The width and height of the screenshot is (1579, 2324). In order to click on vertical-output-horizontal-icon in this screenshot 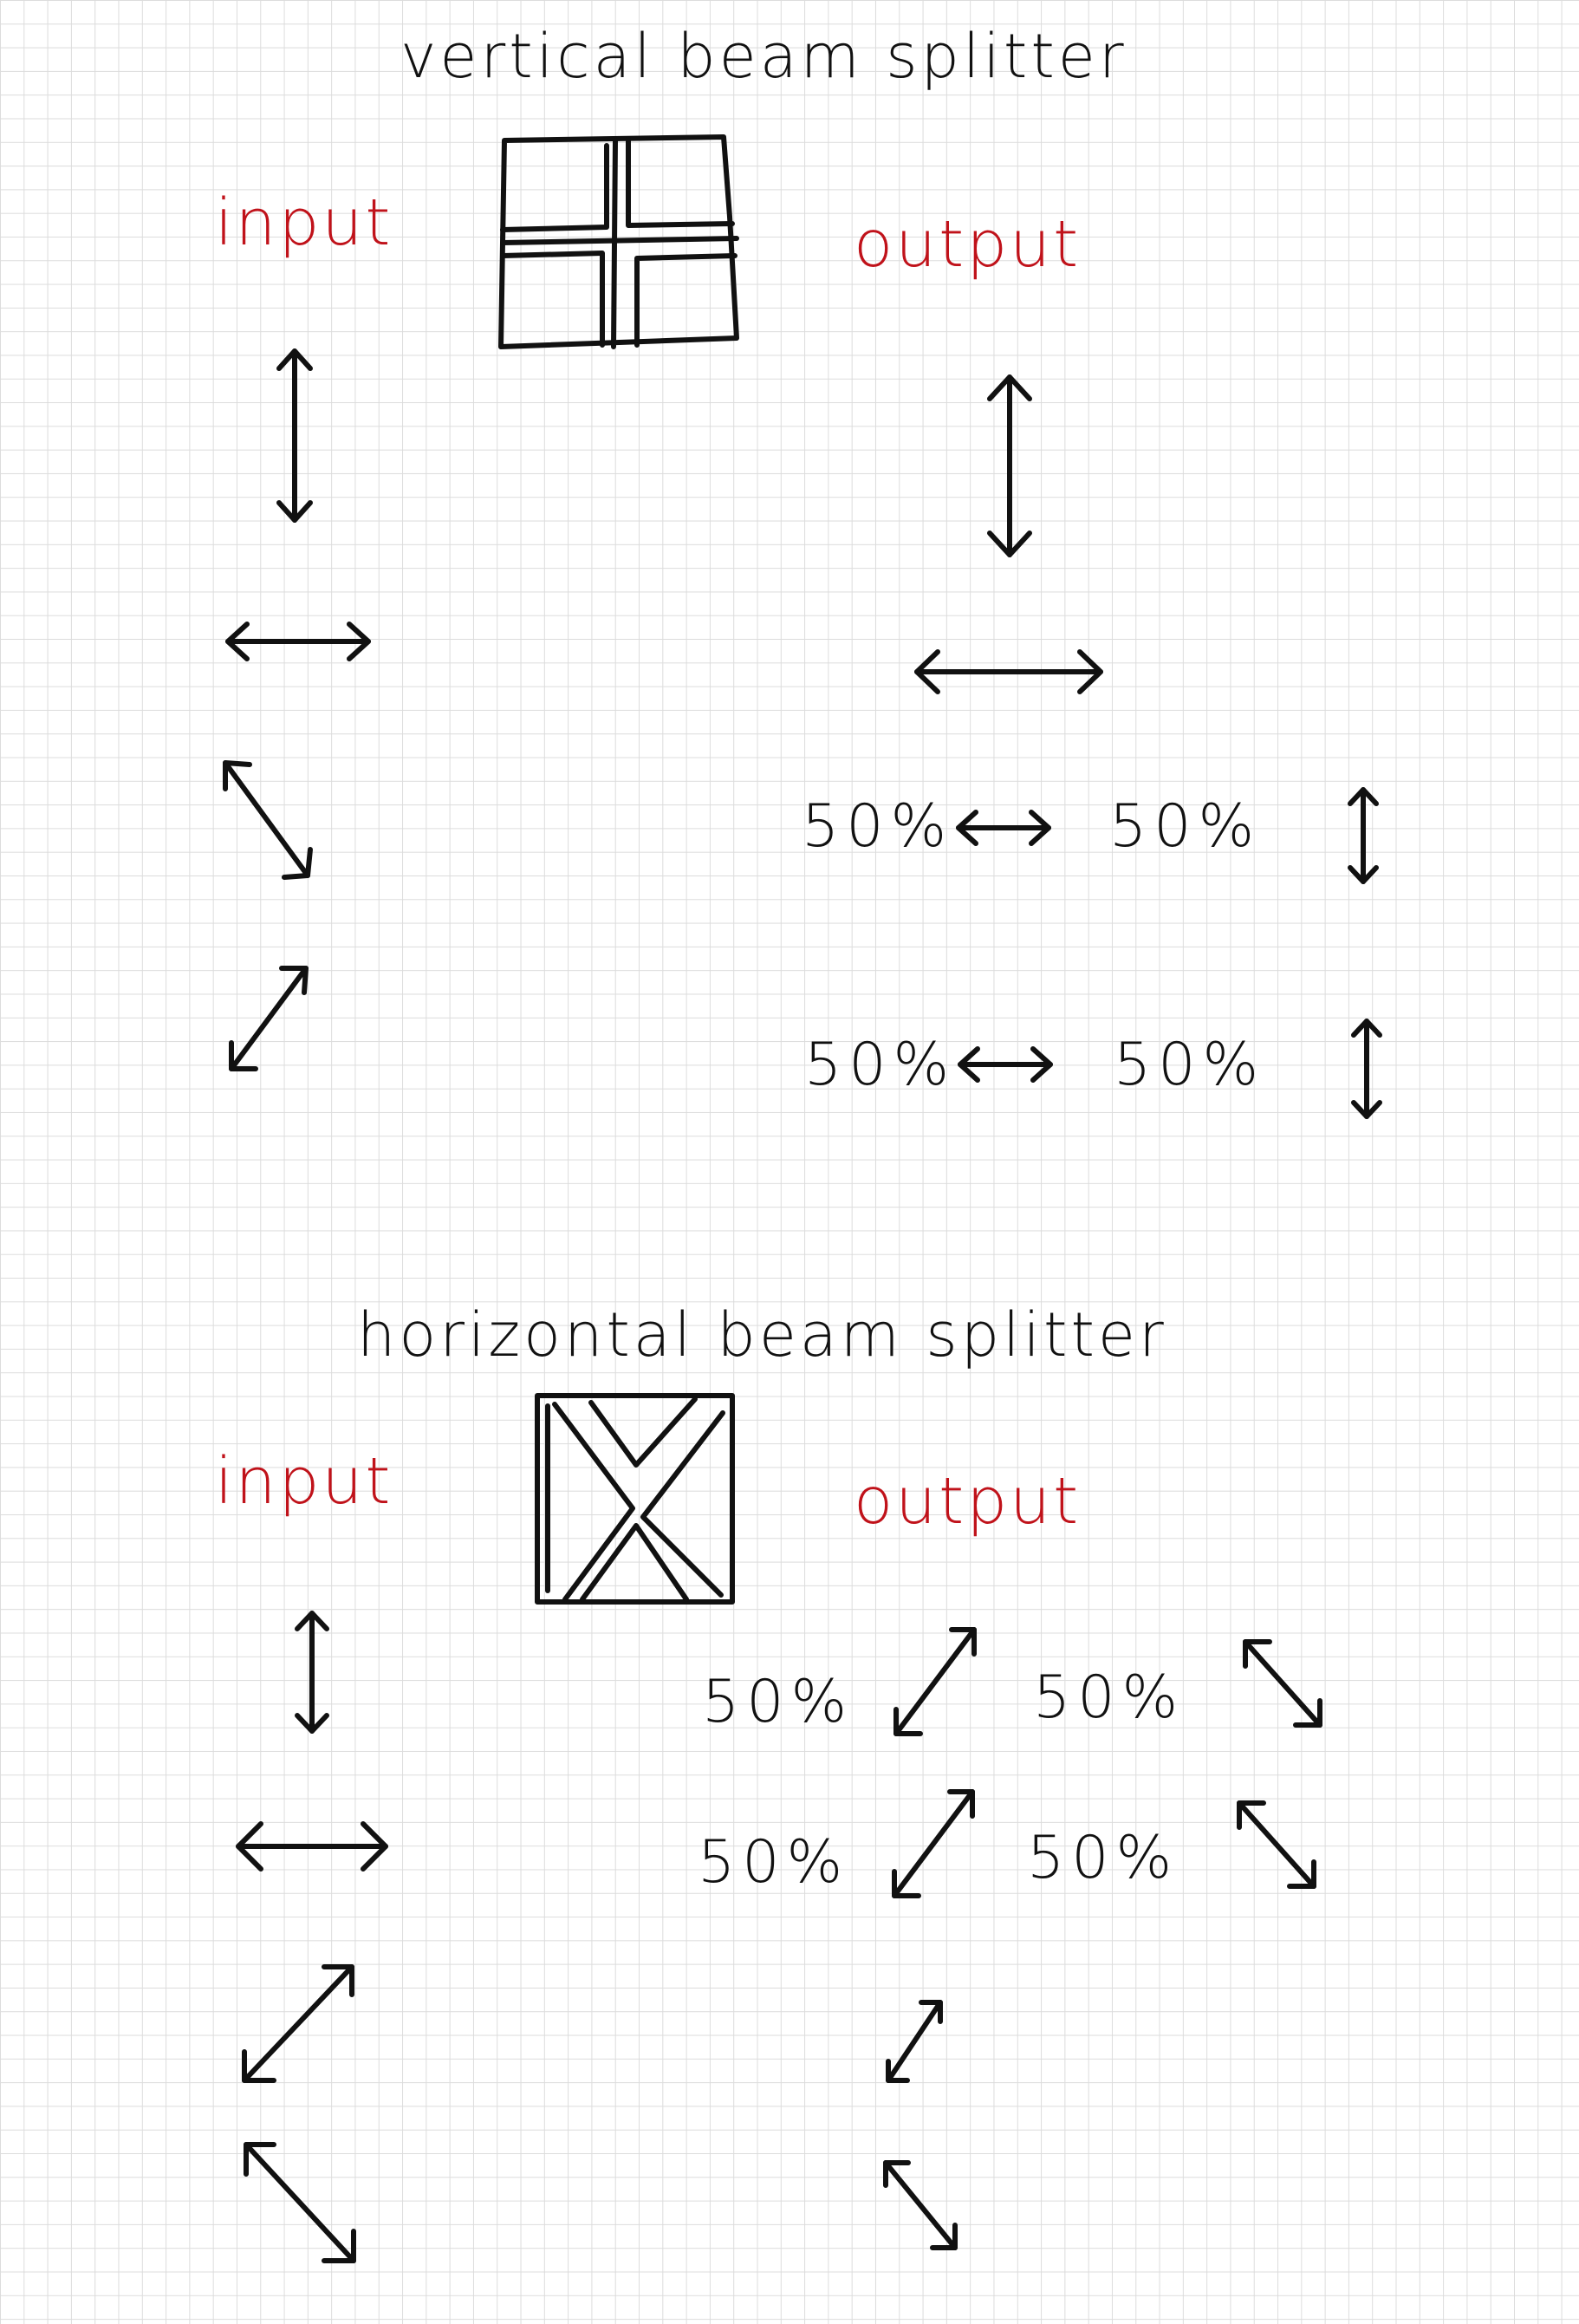, I will do `click(1009, 671)`.